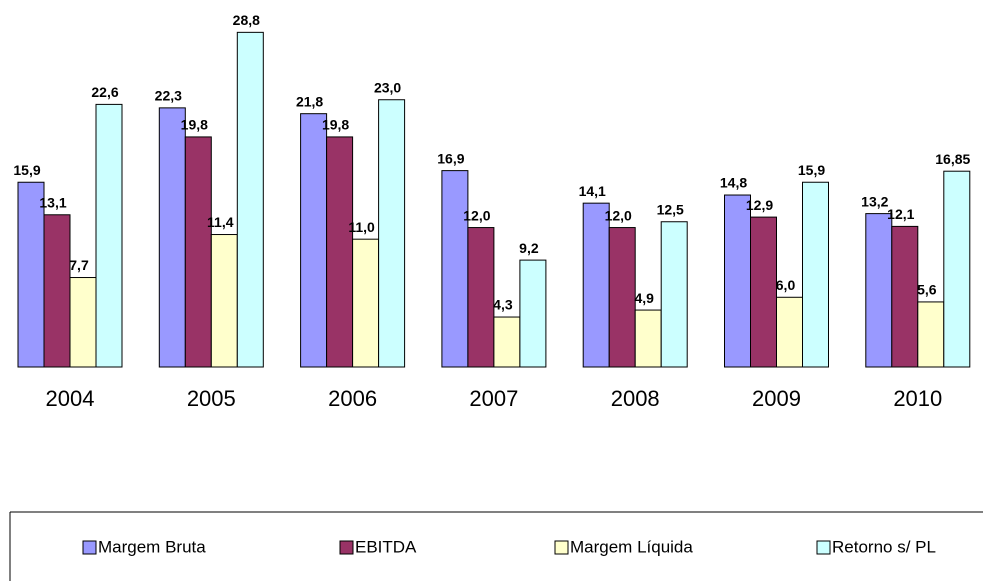  What do you see at coordinates (776, 398) in the screenshot?
I see `x-tick-label: 2009` at bounding box center [776, 398].